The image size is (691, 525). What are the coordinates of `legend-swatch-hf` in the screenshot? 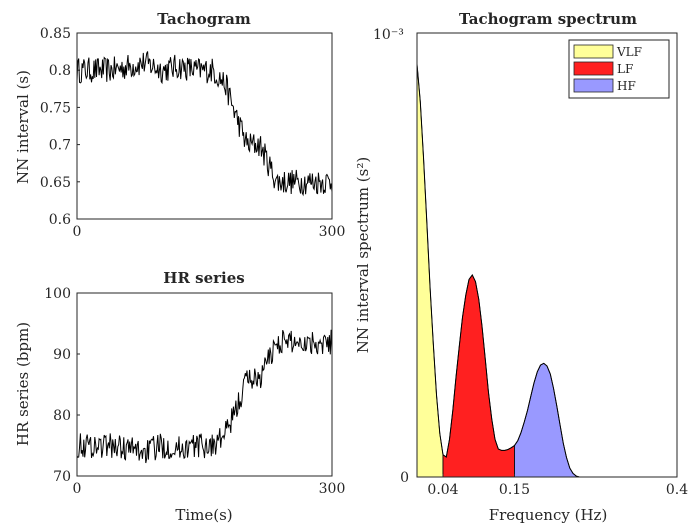 It's located at (593, 85).